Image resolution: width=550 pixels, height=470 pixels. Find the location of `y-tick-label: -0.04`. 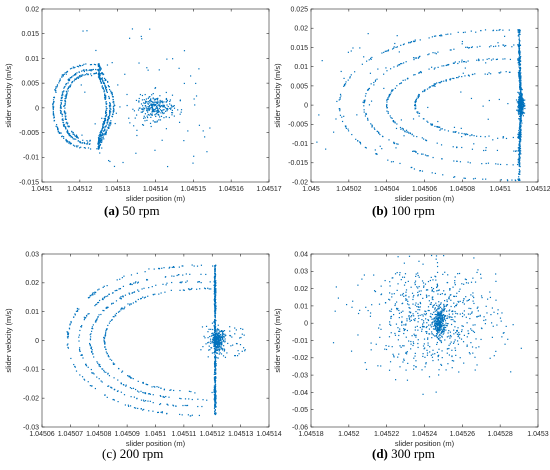

y-tick-label: -0.04 is located at coordinates (300, 393).